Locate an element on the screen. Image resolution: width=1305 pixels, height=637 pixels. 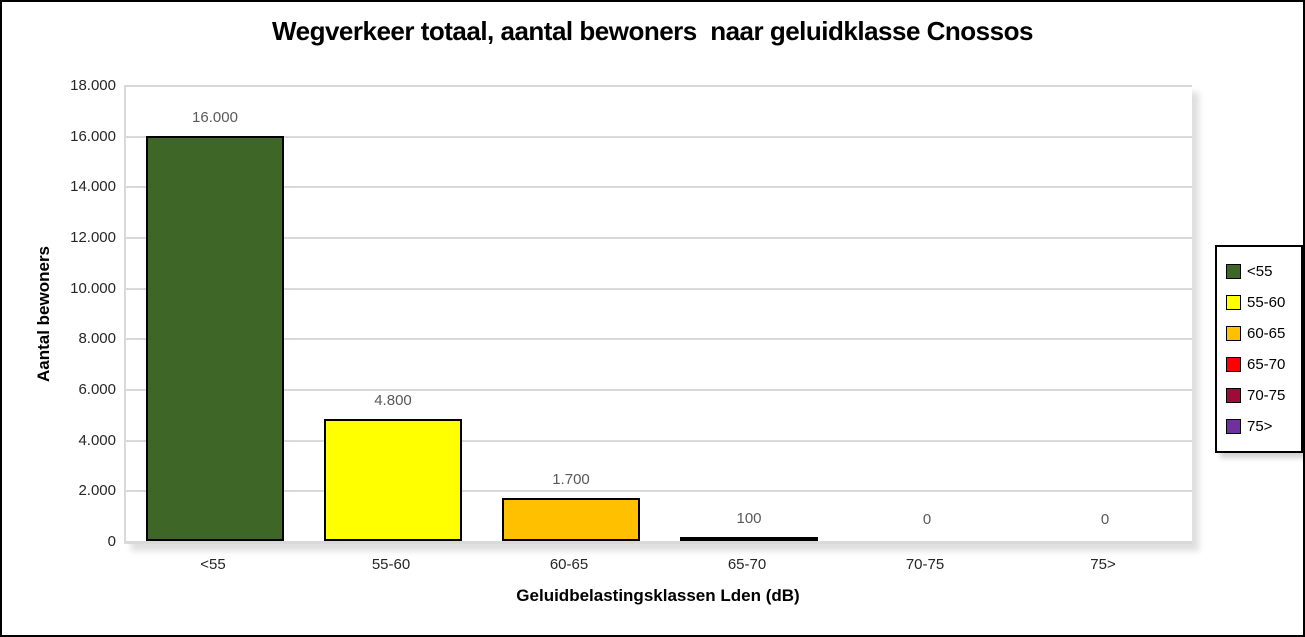
legend-label: 55-60 is located at coordinates (1266, 302).